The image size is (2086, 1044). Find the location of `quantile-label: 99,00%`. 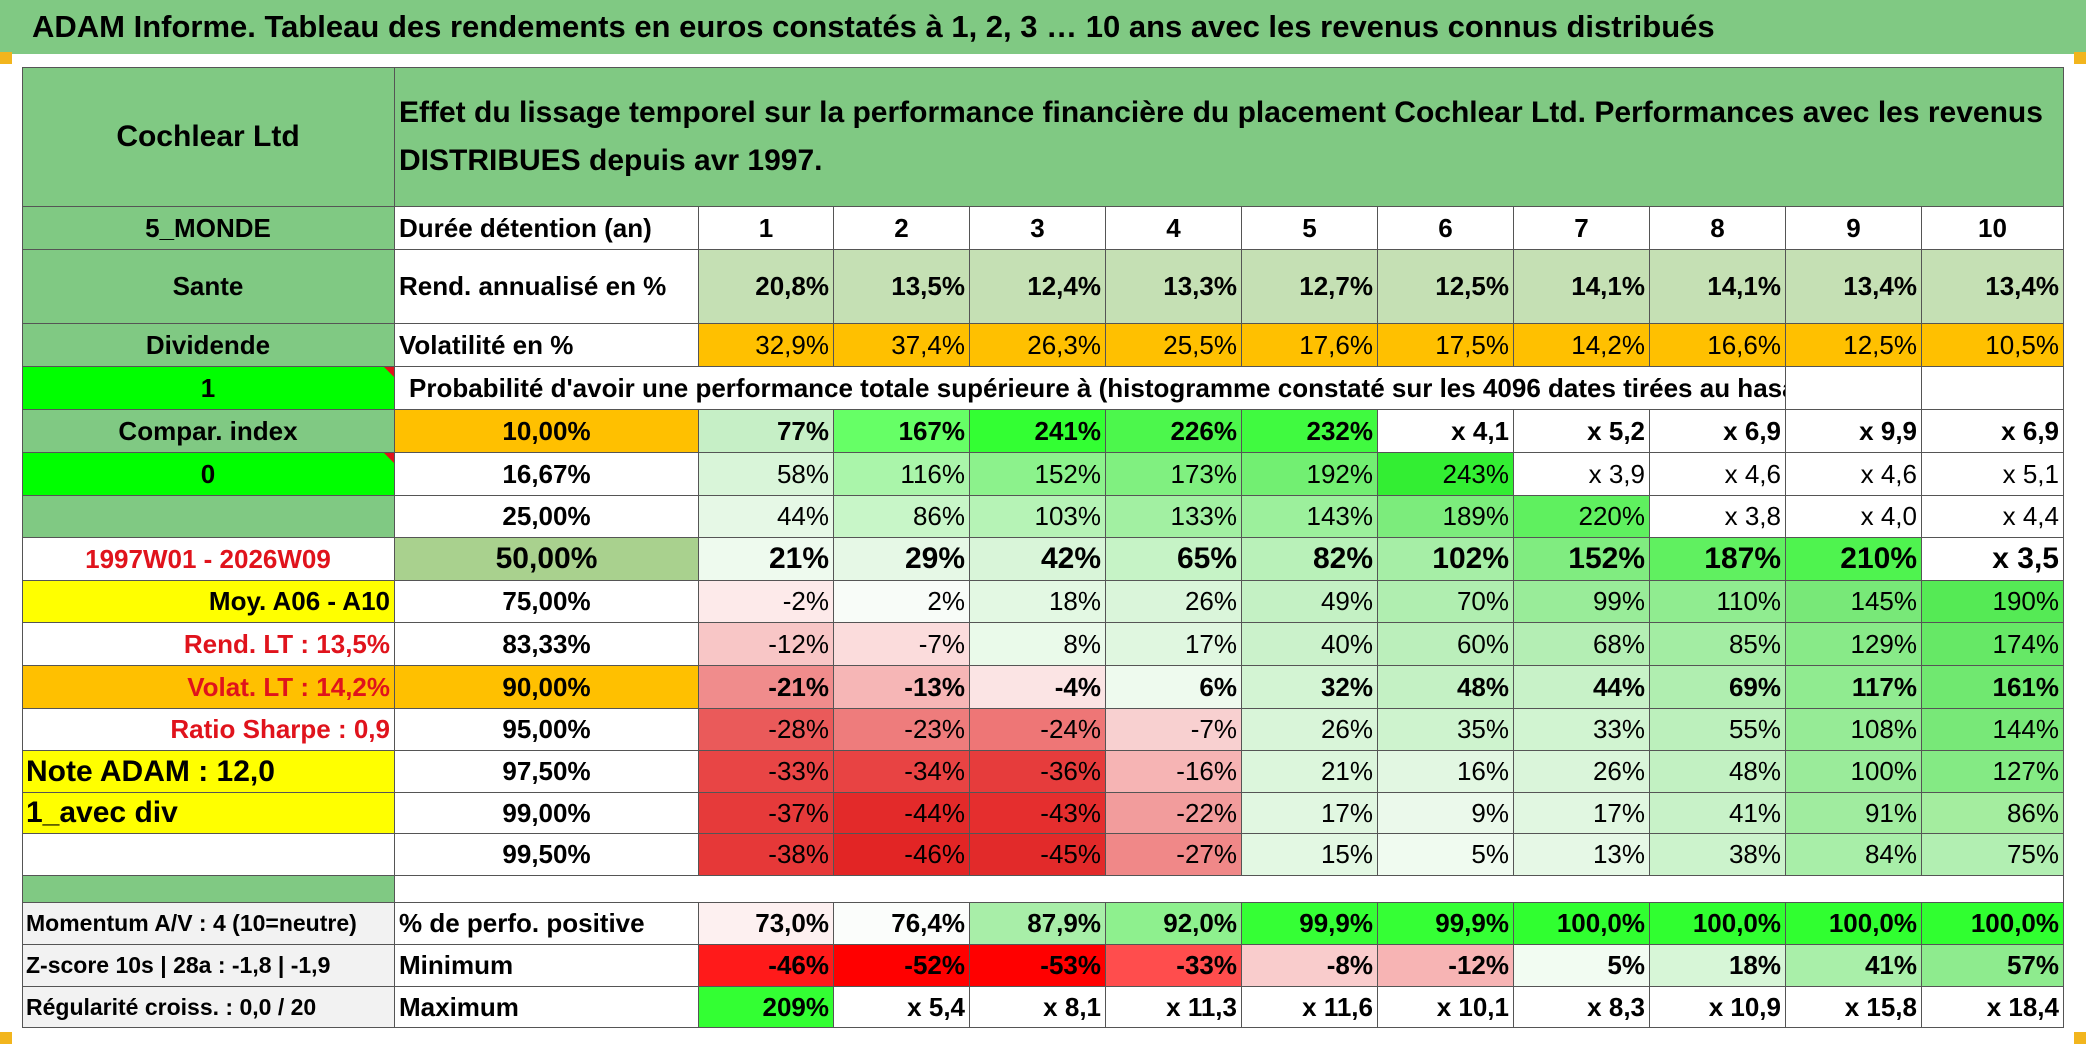

quantile-label: 99,00% is located at coordinates (547, 813).